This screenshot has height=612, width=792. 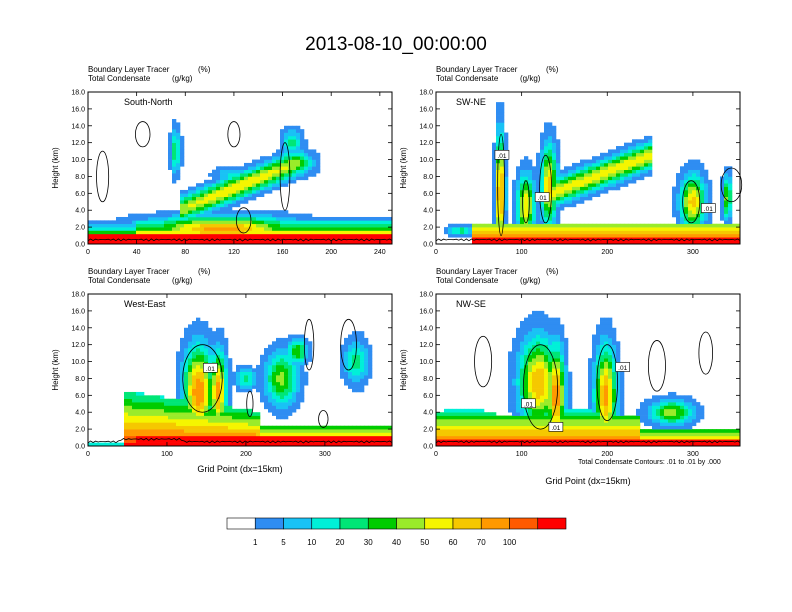 What do you see at coordinates (129, 271) in the screenshot?
I see `panel-header-name: Boundary Layer Tracer` at bounding box center [129, 271].